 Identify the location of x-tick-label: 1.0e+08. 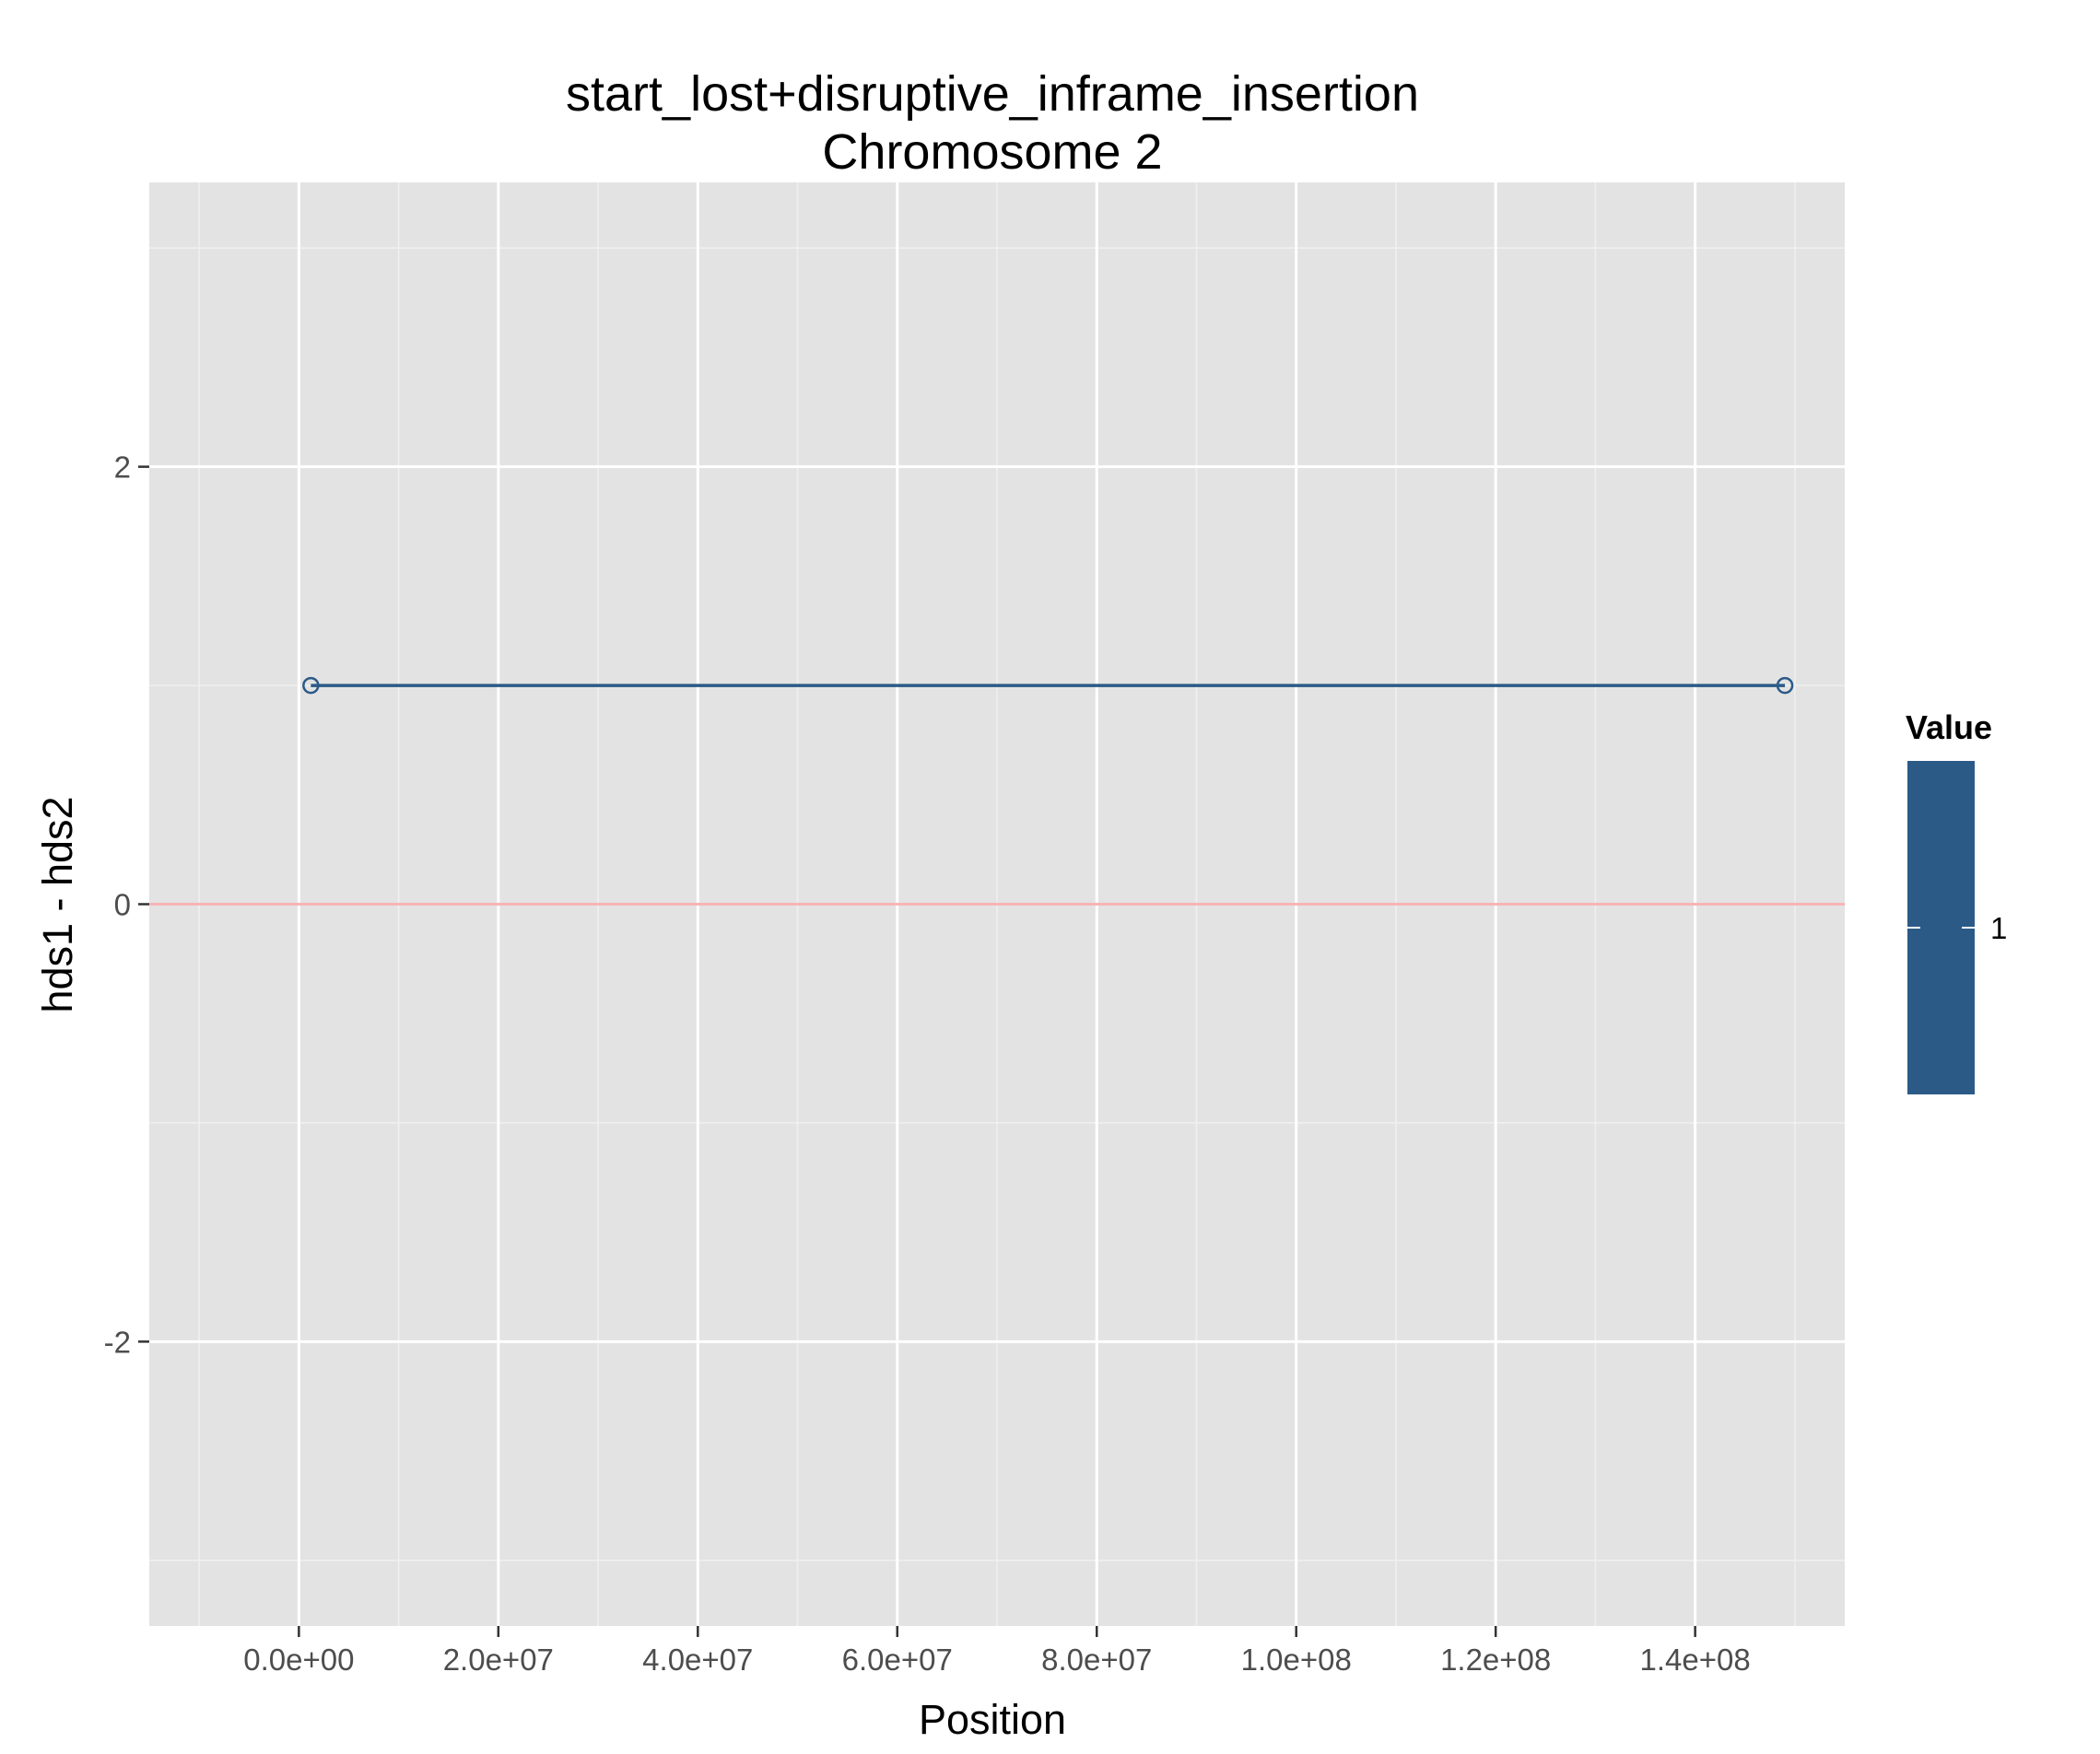
(1297, 1660).